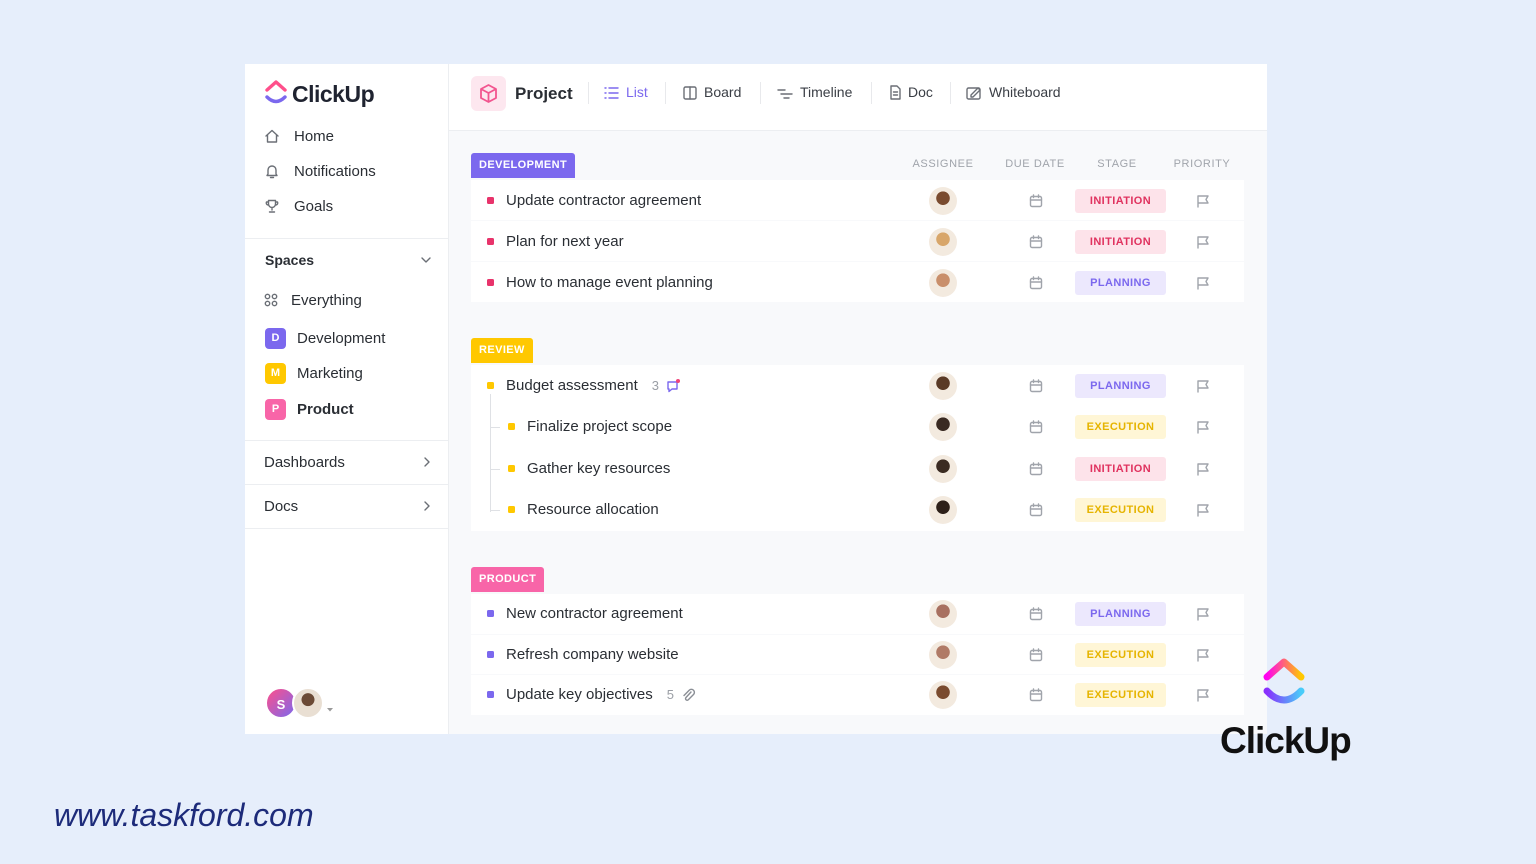 The image size is (1536, 864). What do you see at coordinates (1284, 681) in the screenshot?
I see `brand-icon` at bounding box center [1284, 681].